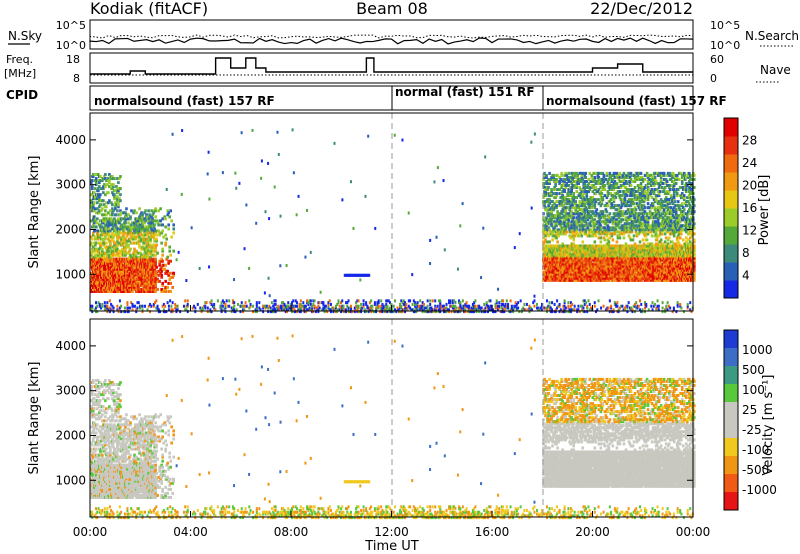 This screenshot has width=800, height=554. What do you see at coordinates (19, 59) in the screenshot?
I see `freq-label: Freq.` at bounding box center [19, 59].